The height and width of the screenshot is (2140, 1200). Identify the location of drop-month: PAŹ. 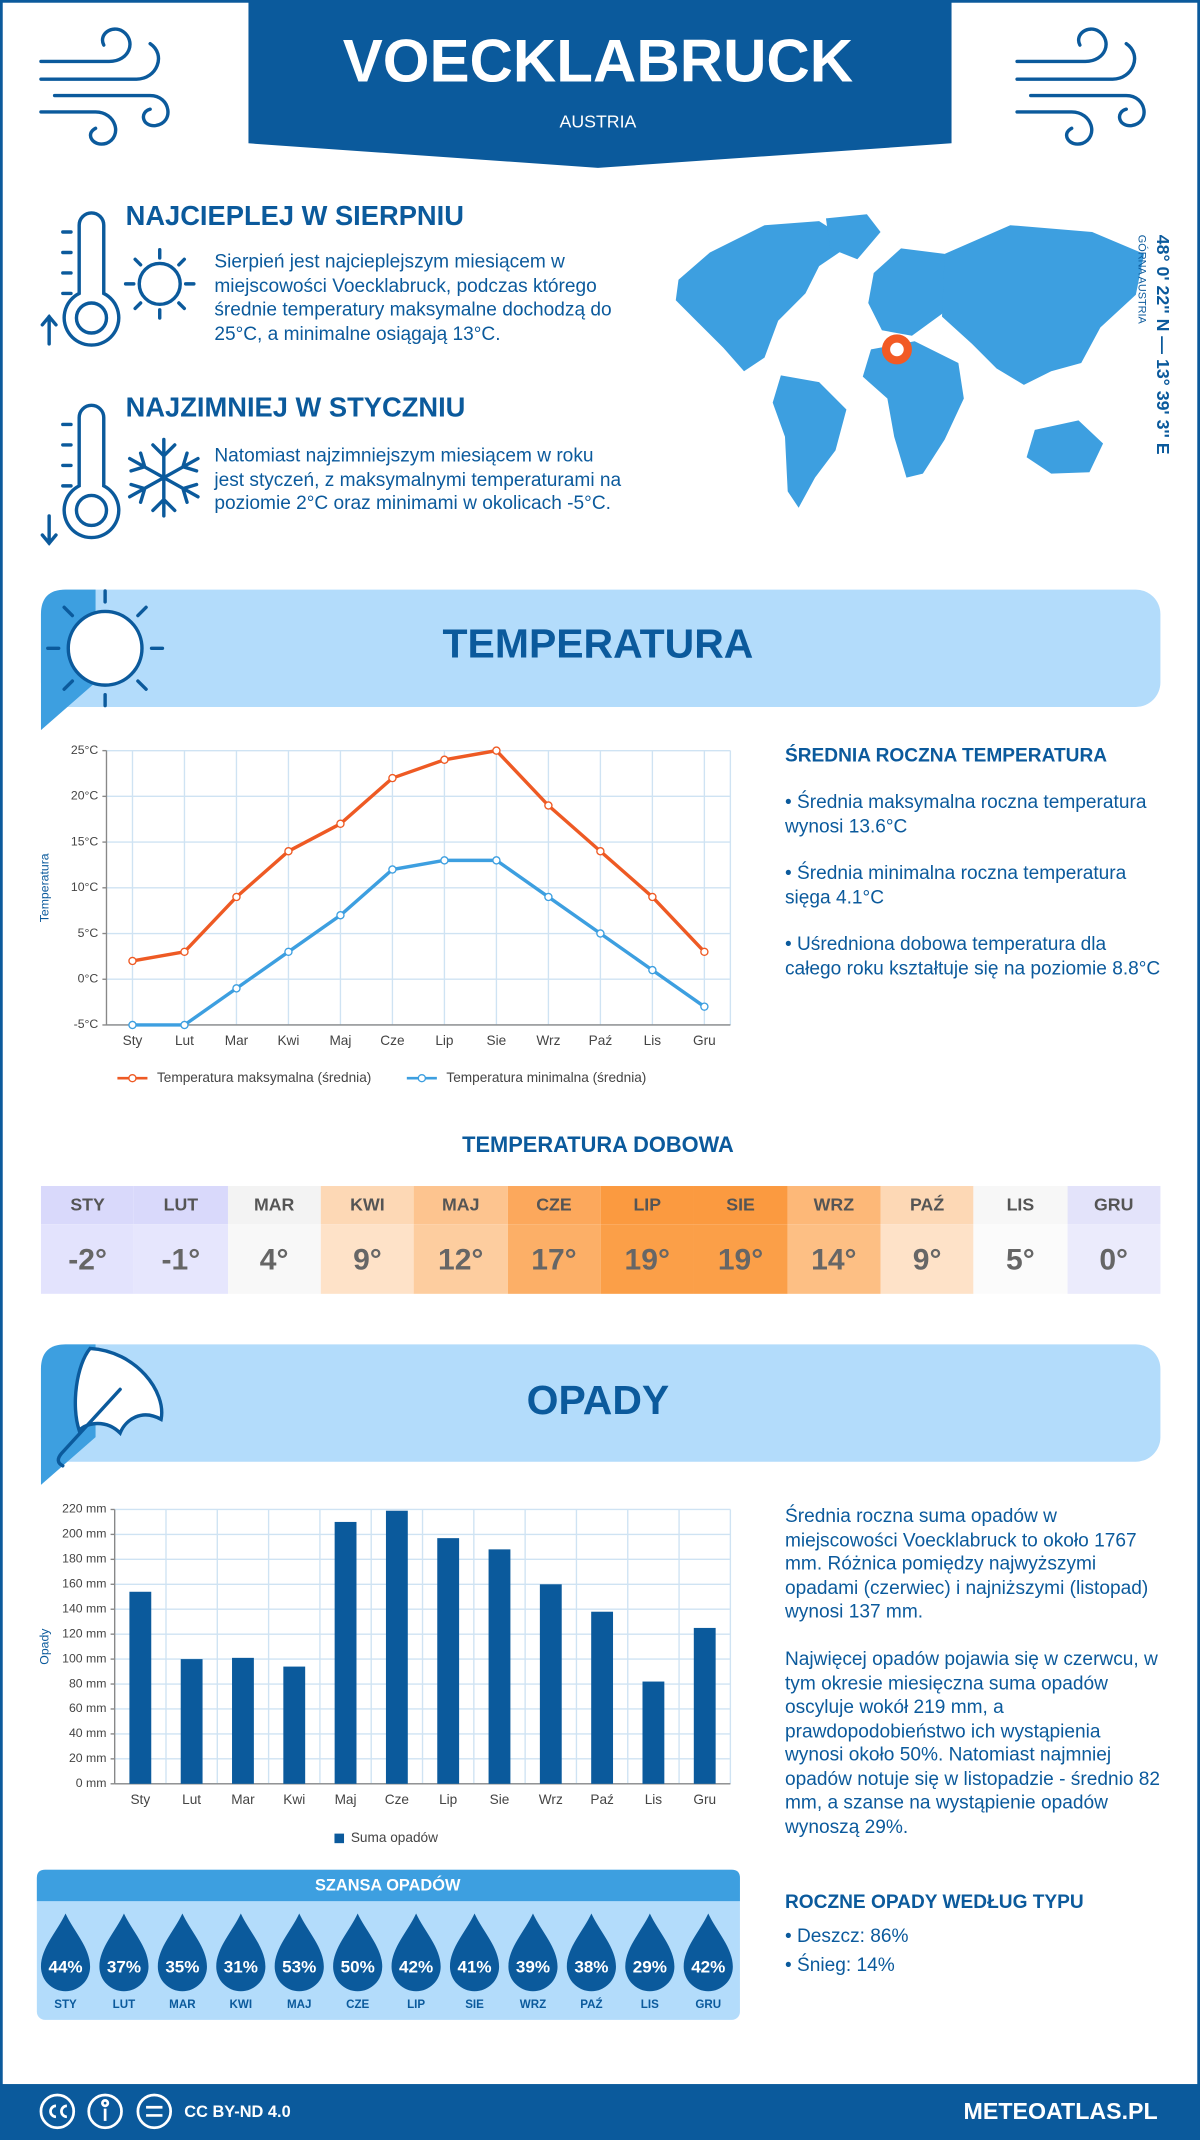
(591, 2004).